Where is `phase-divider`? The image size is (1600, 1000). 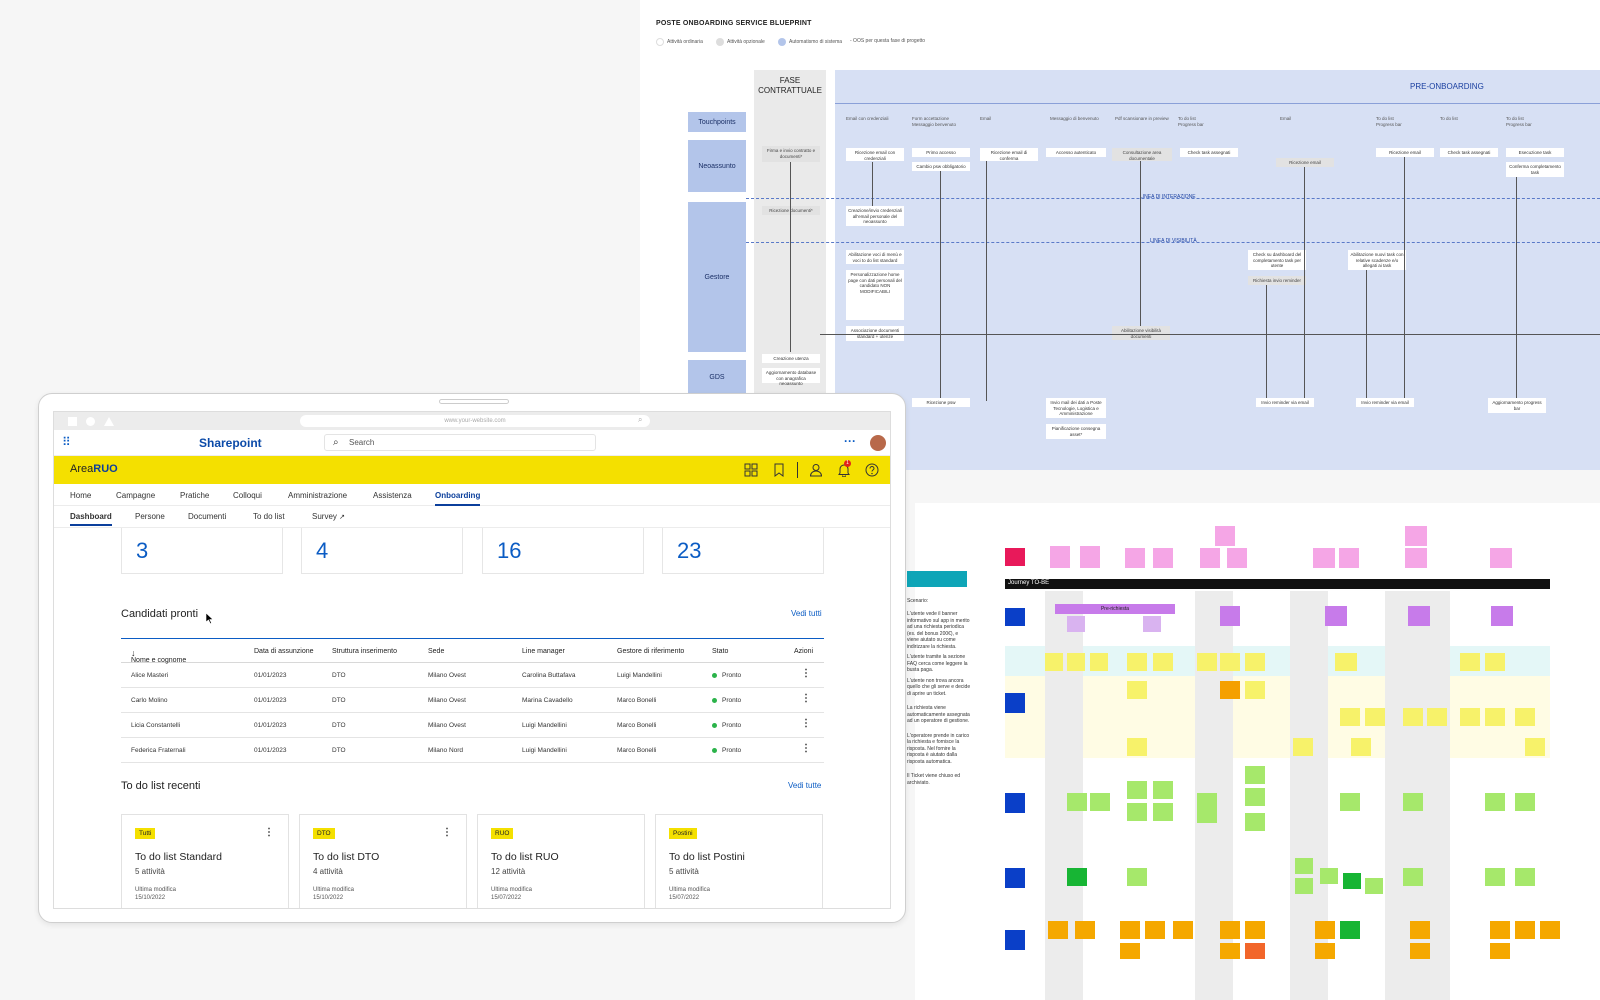
phase-divider is located at coordinates (1217, 103).